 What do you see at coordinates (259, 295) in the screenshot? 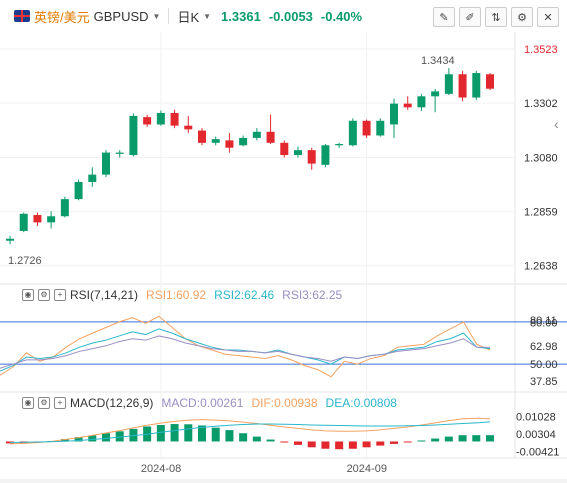
I see `rsi2-value: 62.46` at bounding box center [259, 295].